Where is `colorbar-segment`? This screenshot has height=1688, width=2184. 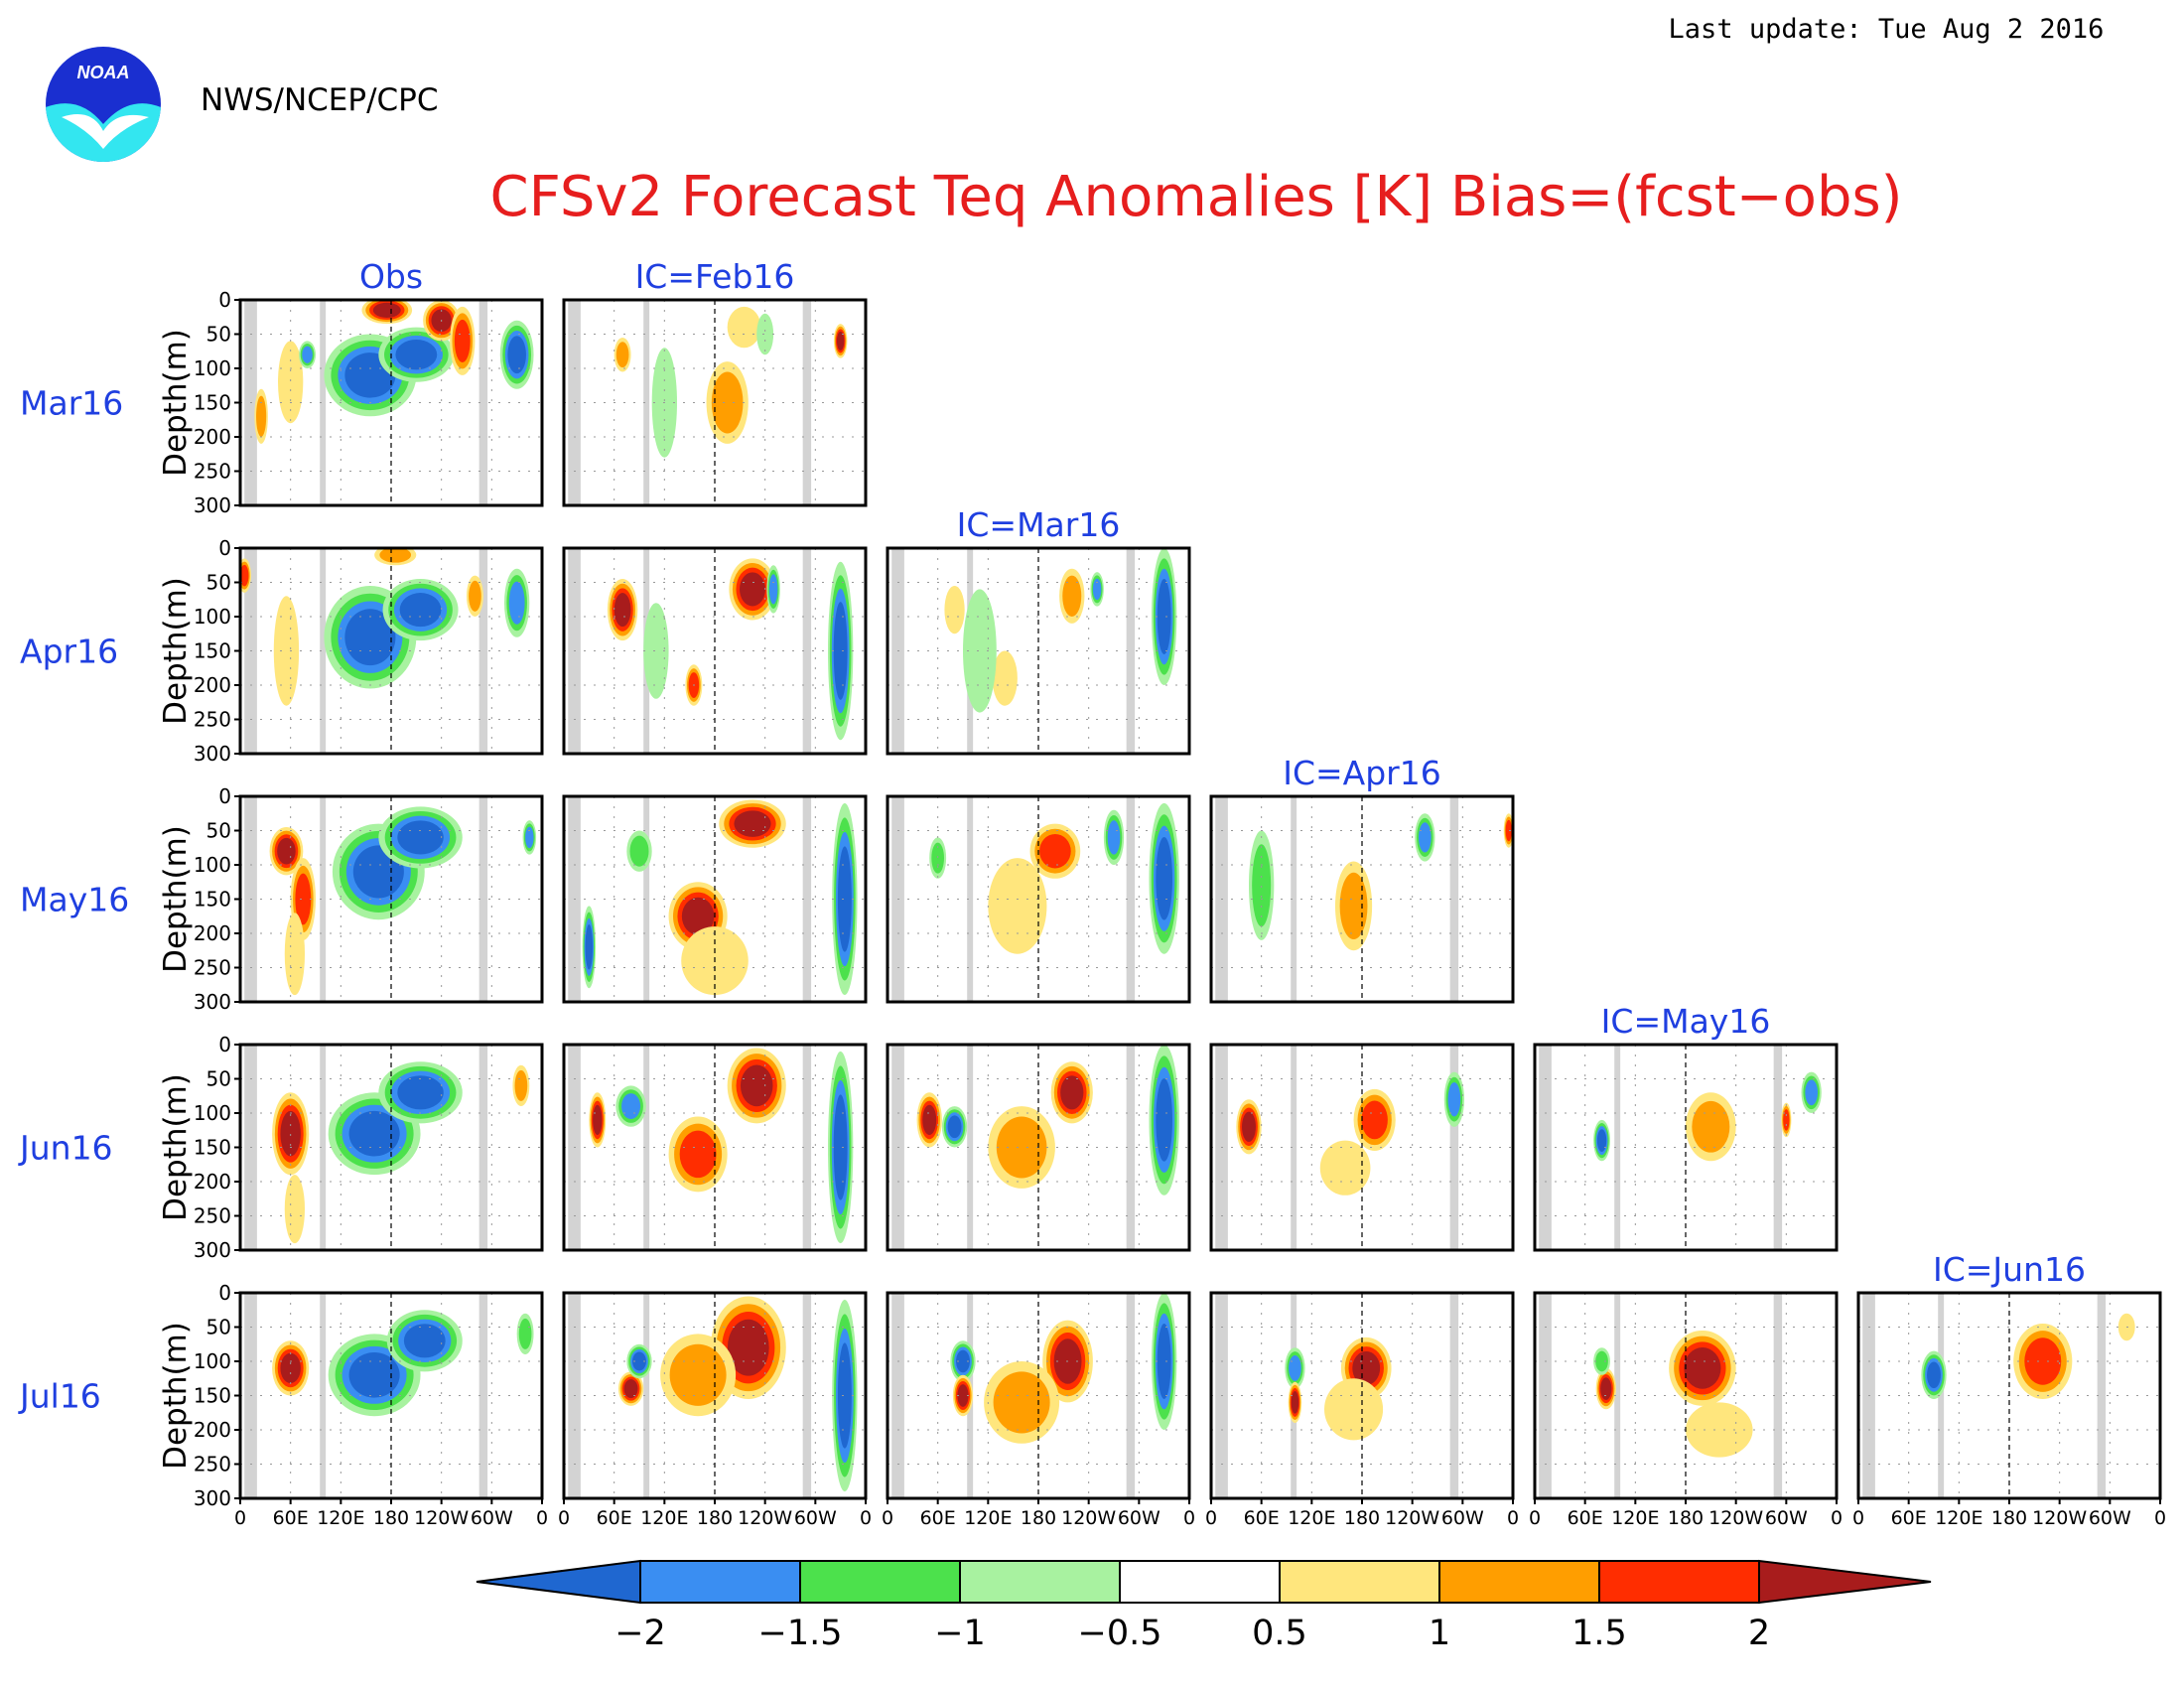
colorbar-segment is located at coordinates (1200, 1582).